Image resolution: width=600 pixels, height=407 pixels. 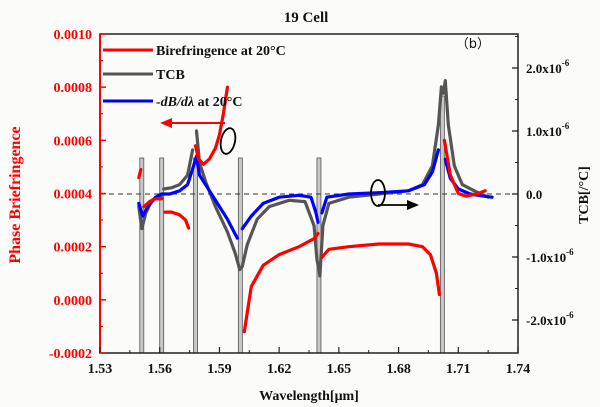 What do you see at coordinates (394, 194) in the screenshot?
I see `right-axis-annotation` at bounding box center [394, 194].